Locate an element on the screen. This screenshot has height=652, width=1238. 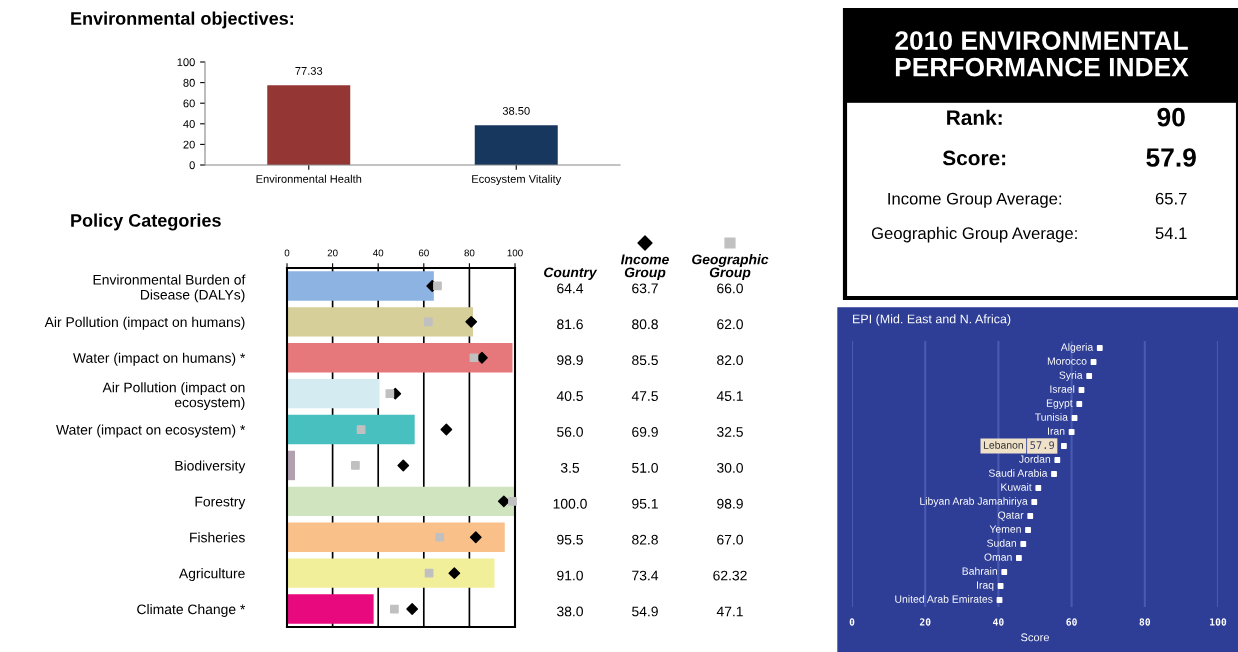
data-label: 3.5 is located at coordinates (570, 467).